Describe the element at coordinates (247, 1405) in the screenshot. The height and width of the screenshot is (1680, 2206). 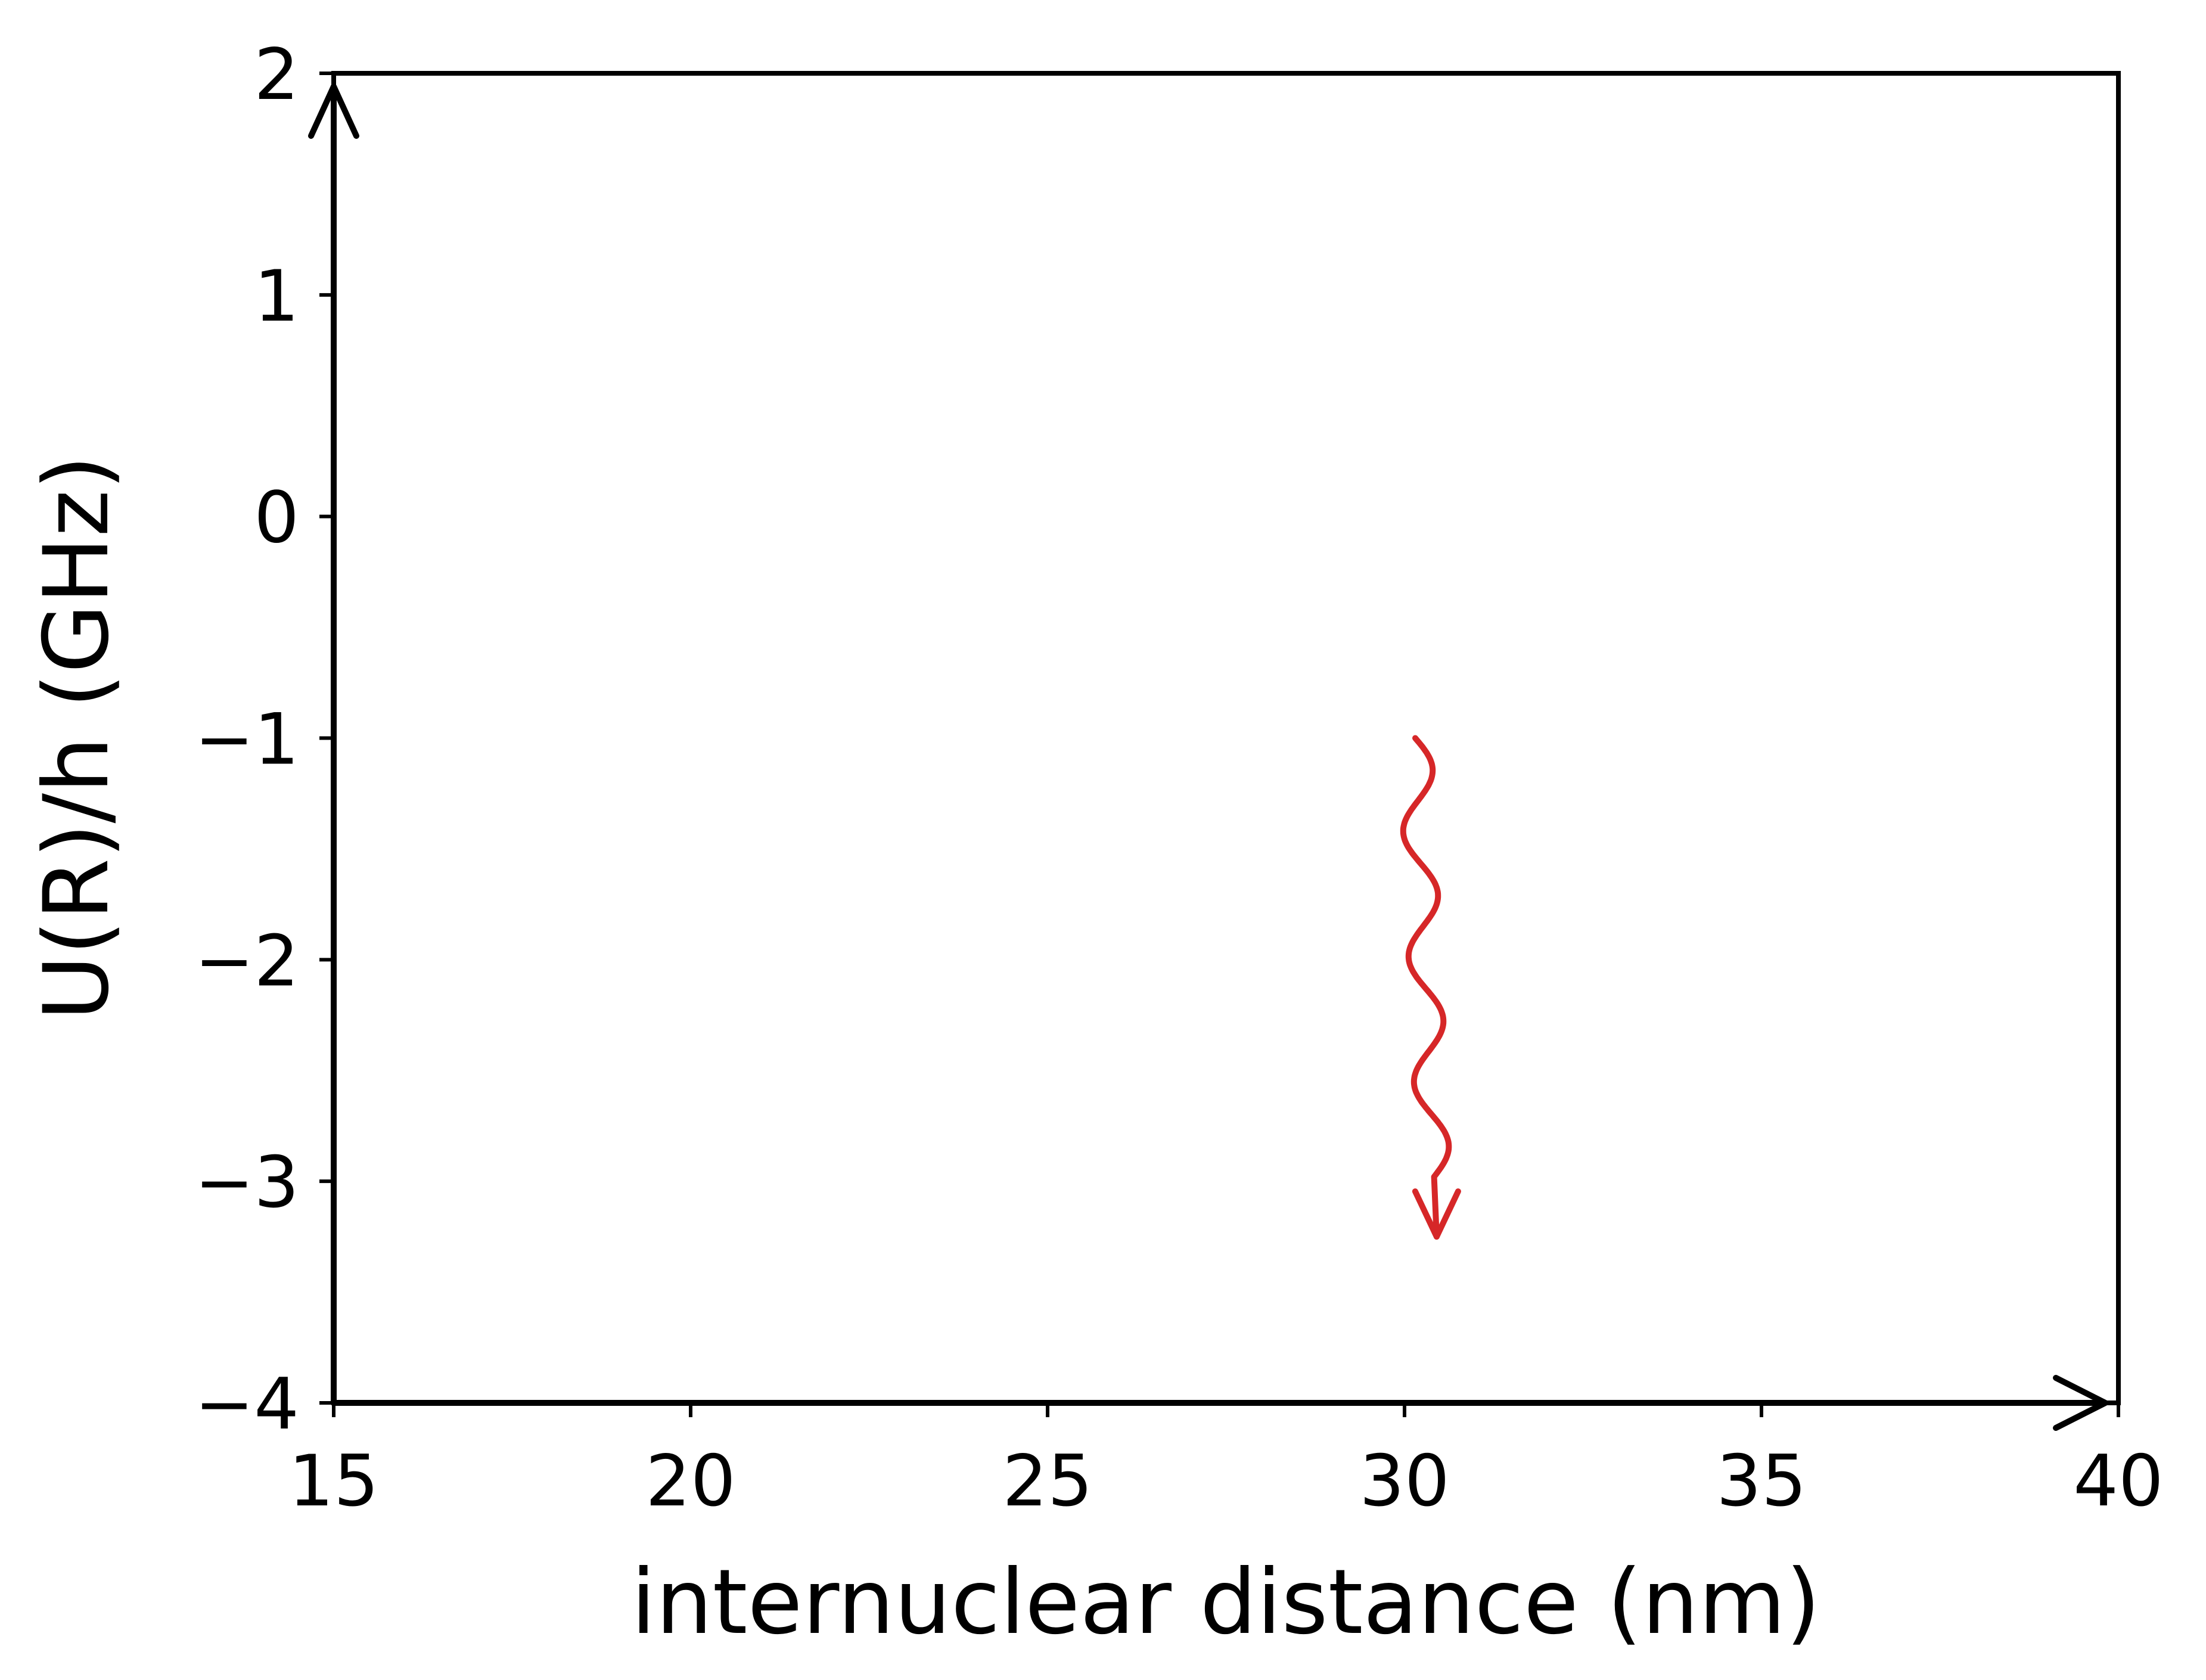
I see `y-tick-label: −4` at that location.